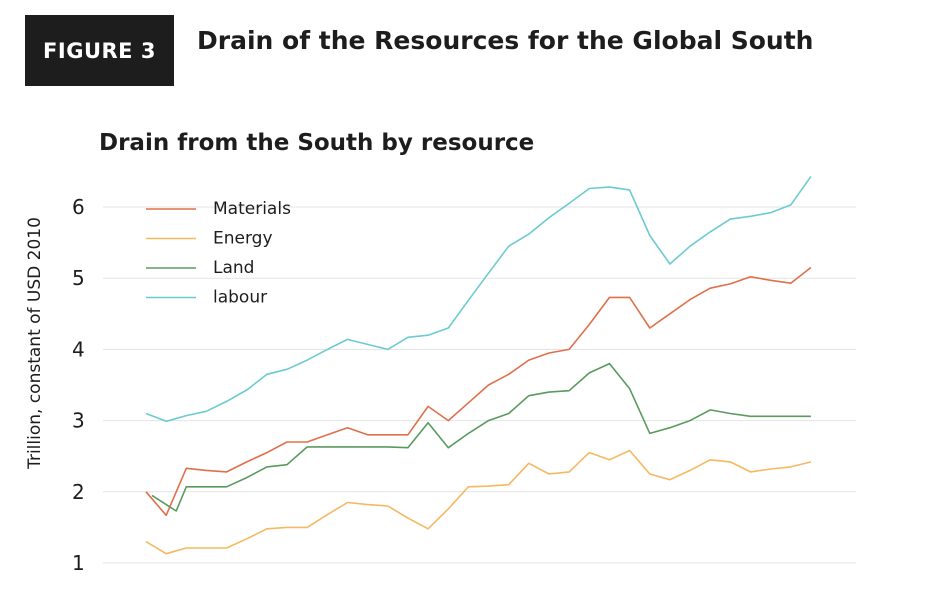 This screenshot has width=950, height=595. What do you see at coordinates (78, 207) in the screenshot?
I see `y-tick-label: 6` at bounding box center [78, 207].